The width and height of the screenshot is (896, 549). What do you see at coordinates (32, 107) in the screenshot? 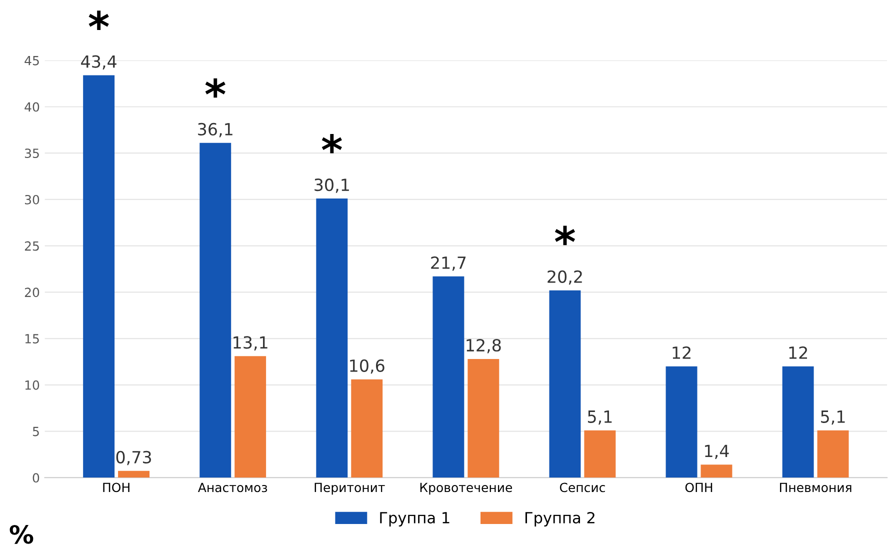
I see `y-tick-label: 40` at bounding box center [32, 107].